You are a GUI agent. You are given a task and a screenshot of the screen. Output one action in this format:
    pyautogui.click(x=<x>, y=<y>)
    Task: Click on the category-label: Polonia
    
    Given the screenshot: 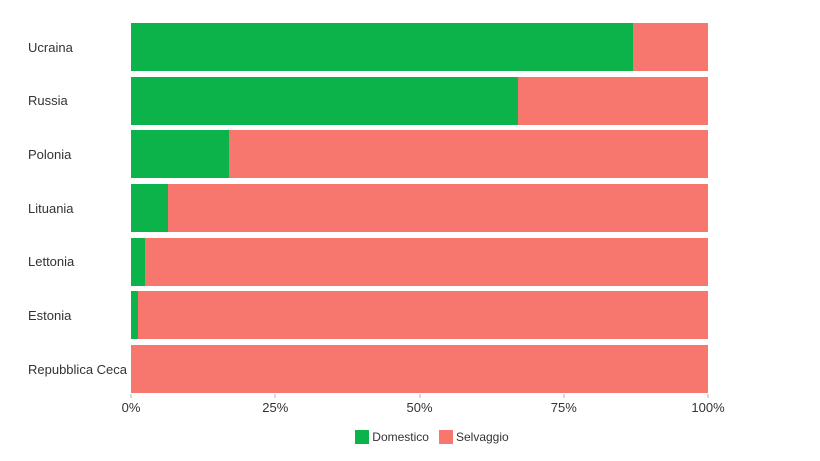 What is the action you would take?
    pyautogui.click(x=50, y=154)
    